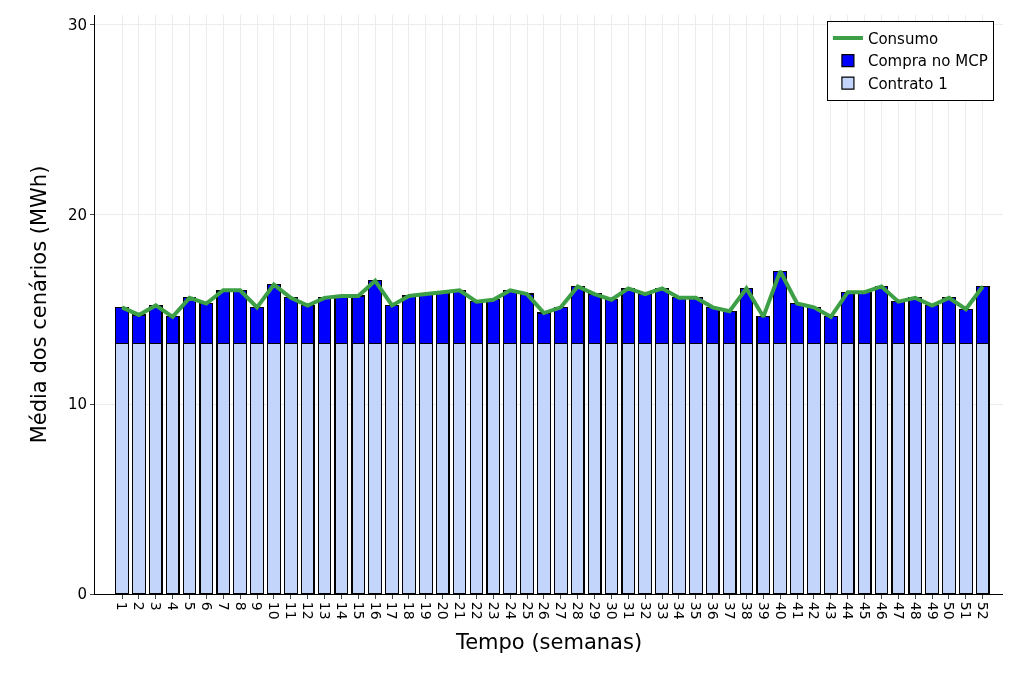  I want to click on x-tick-label: 51, so click(966, 610).